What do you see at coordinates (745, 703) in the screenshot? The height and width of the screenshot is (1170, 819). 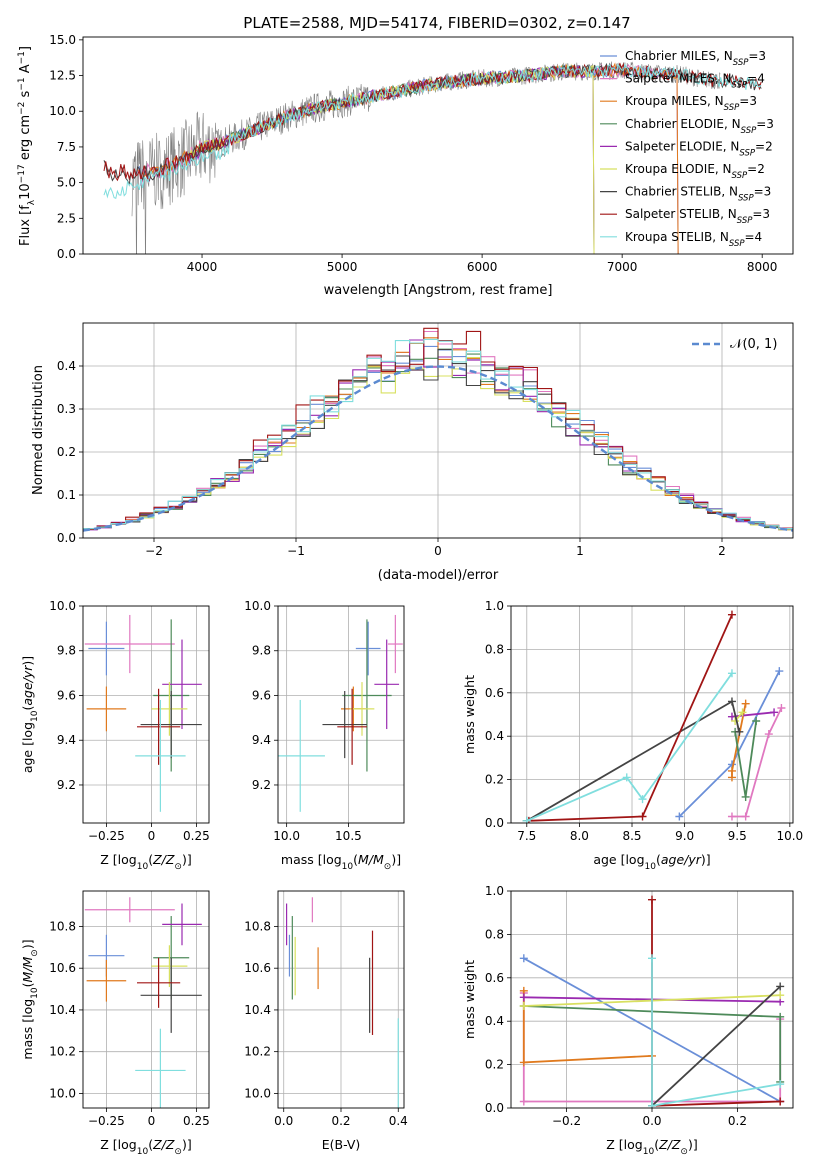 I see `weight-marker-kroupa-miles` at bounding box center [745, 703].